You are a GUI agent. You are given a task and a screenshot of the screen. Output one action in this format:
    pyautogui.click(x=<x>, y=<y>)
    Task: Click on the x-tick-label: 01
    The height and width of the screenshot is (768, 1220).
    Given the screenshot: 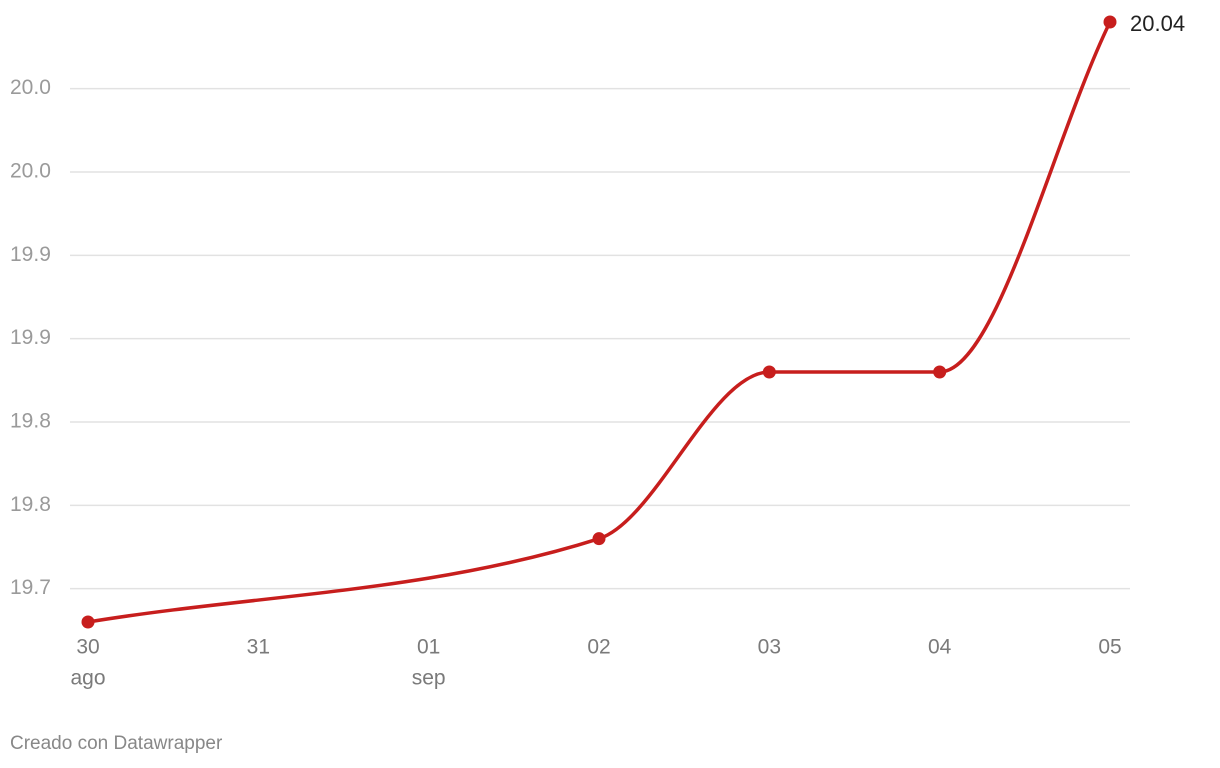 What is the action you would take?
    pyautogui.click(x=428, y=647)
    